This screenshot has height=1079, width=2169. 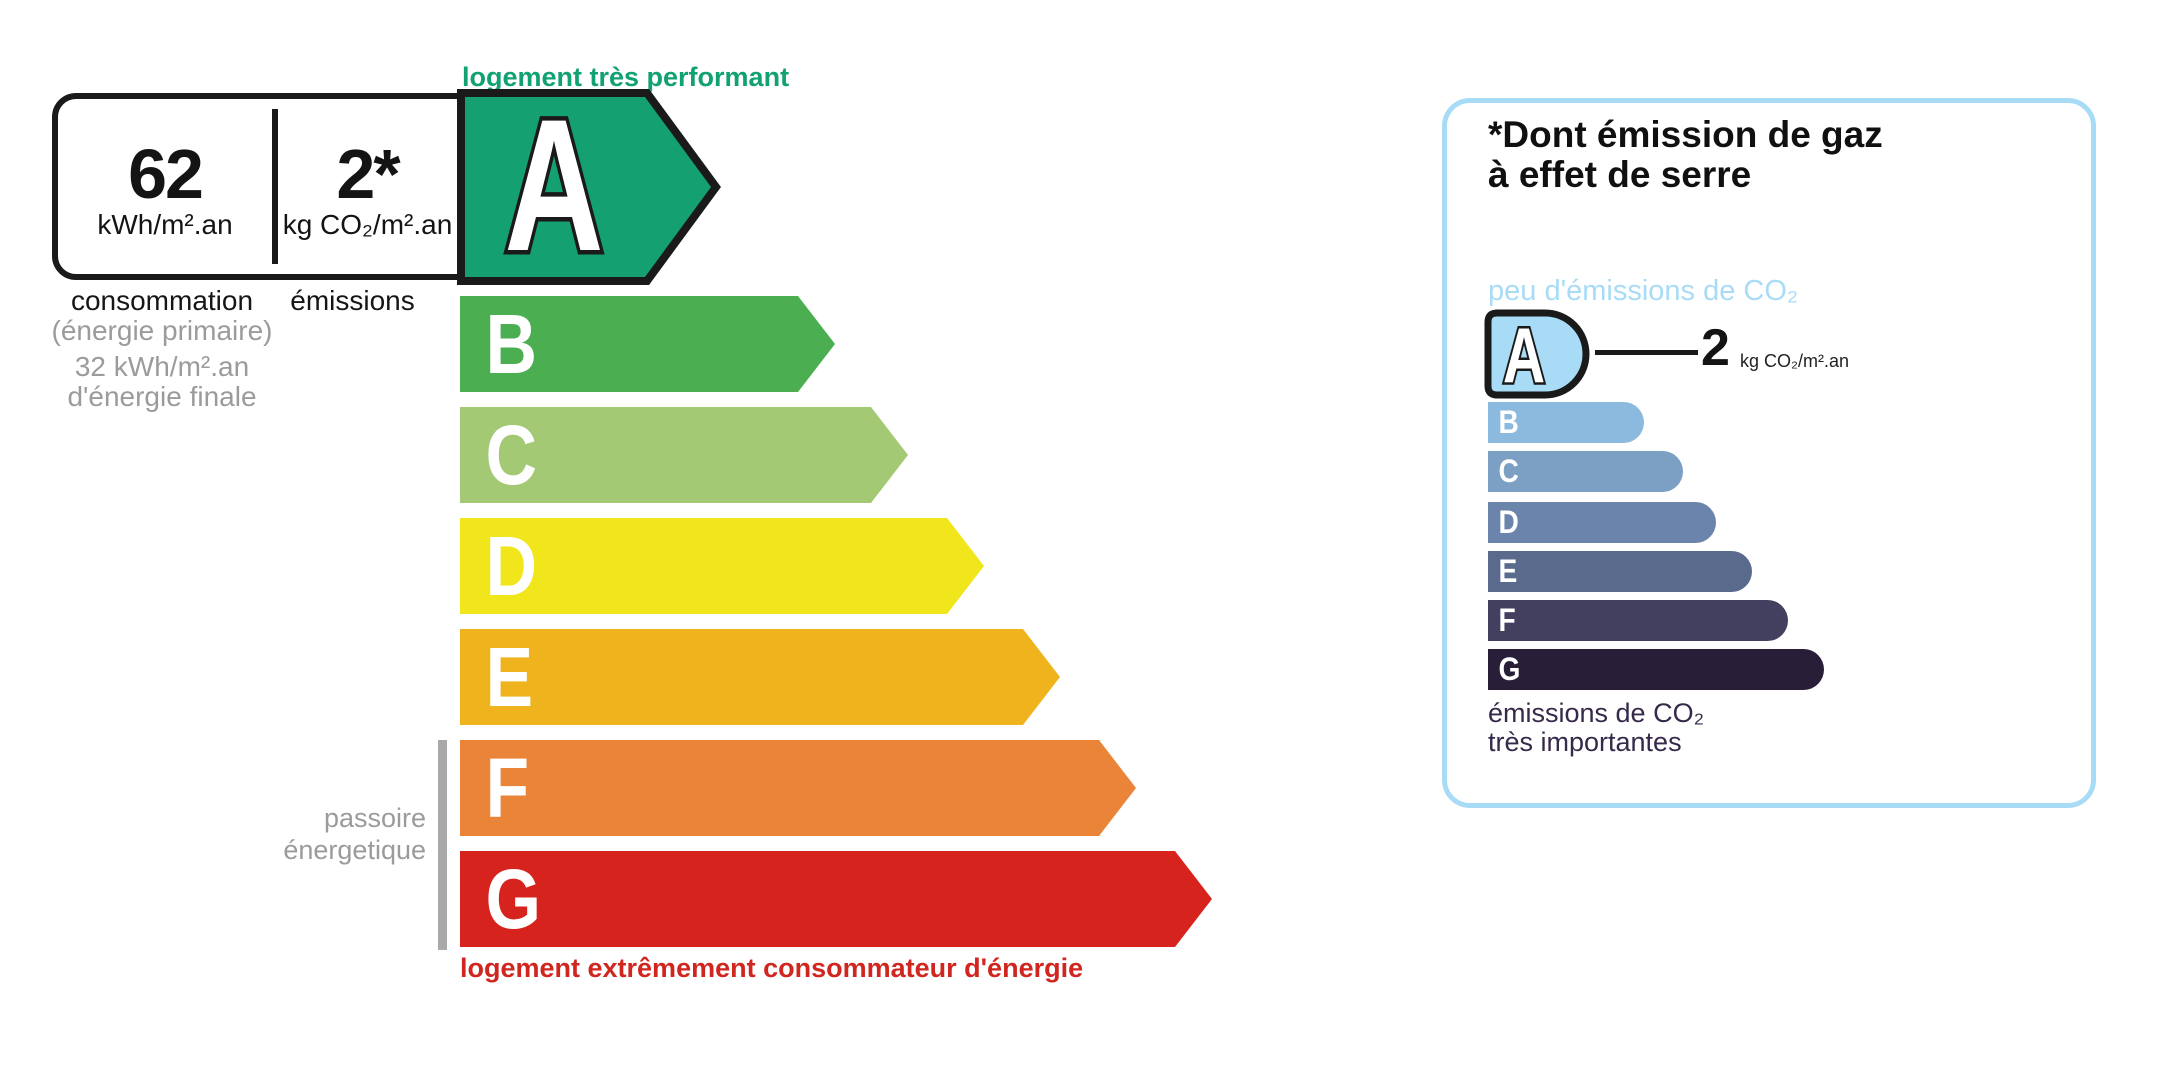 I want to click on co2-a-badge-shape, so click(x=1537, y=354).